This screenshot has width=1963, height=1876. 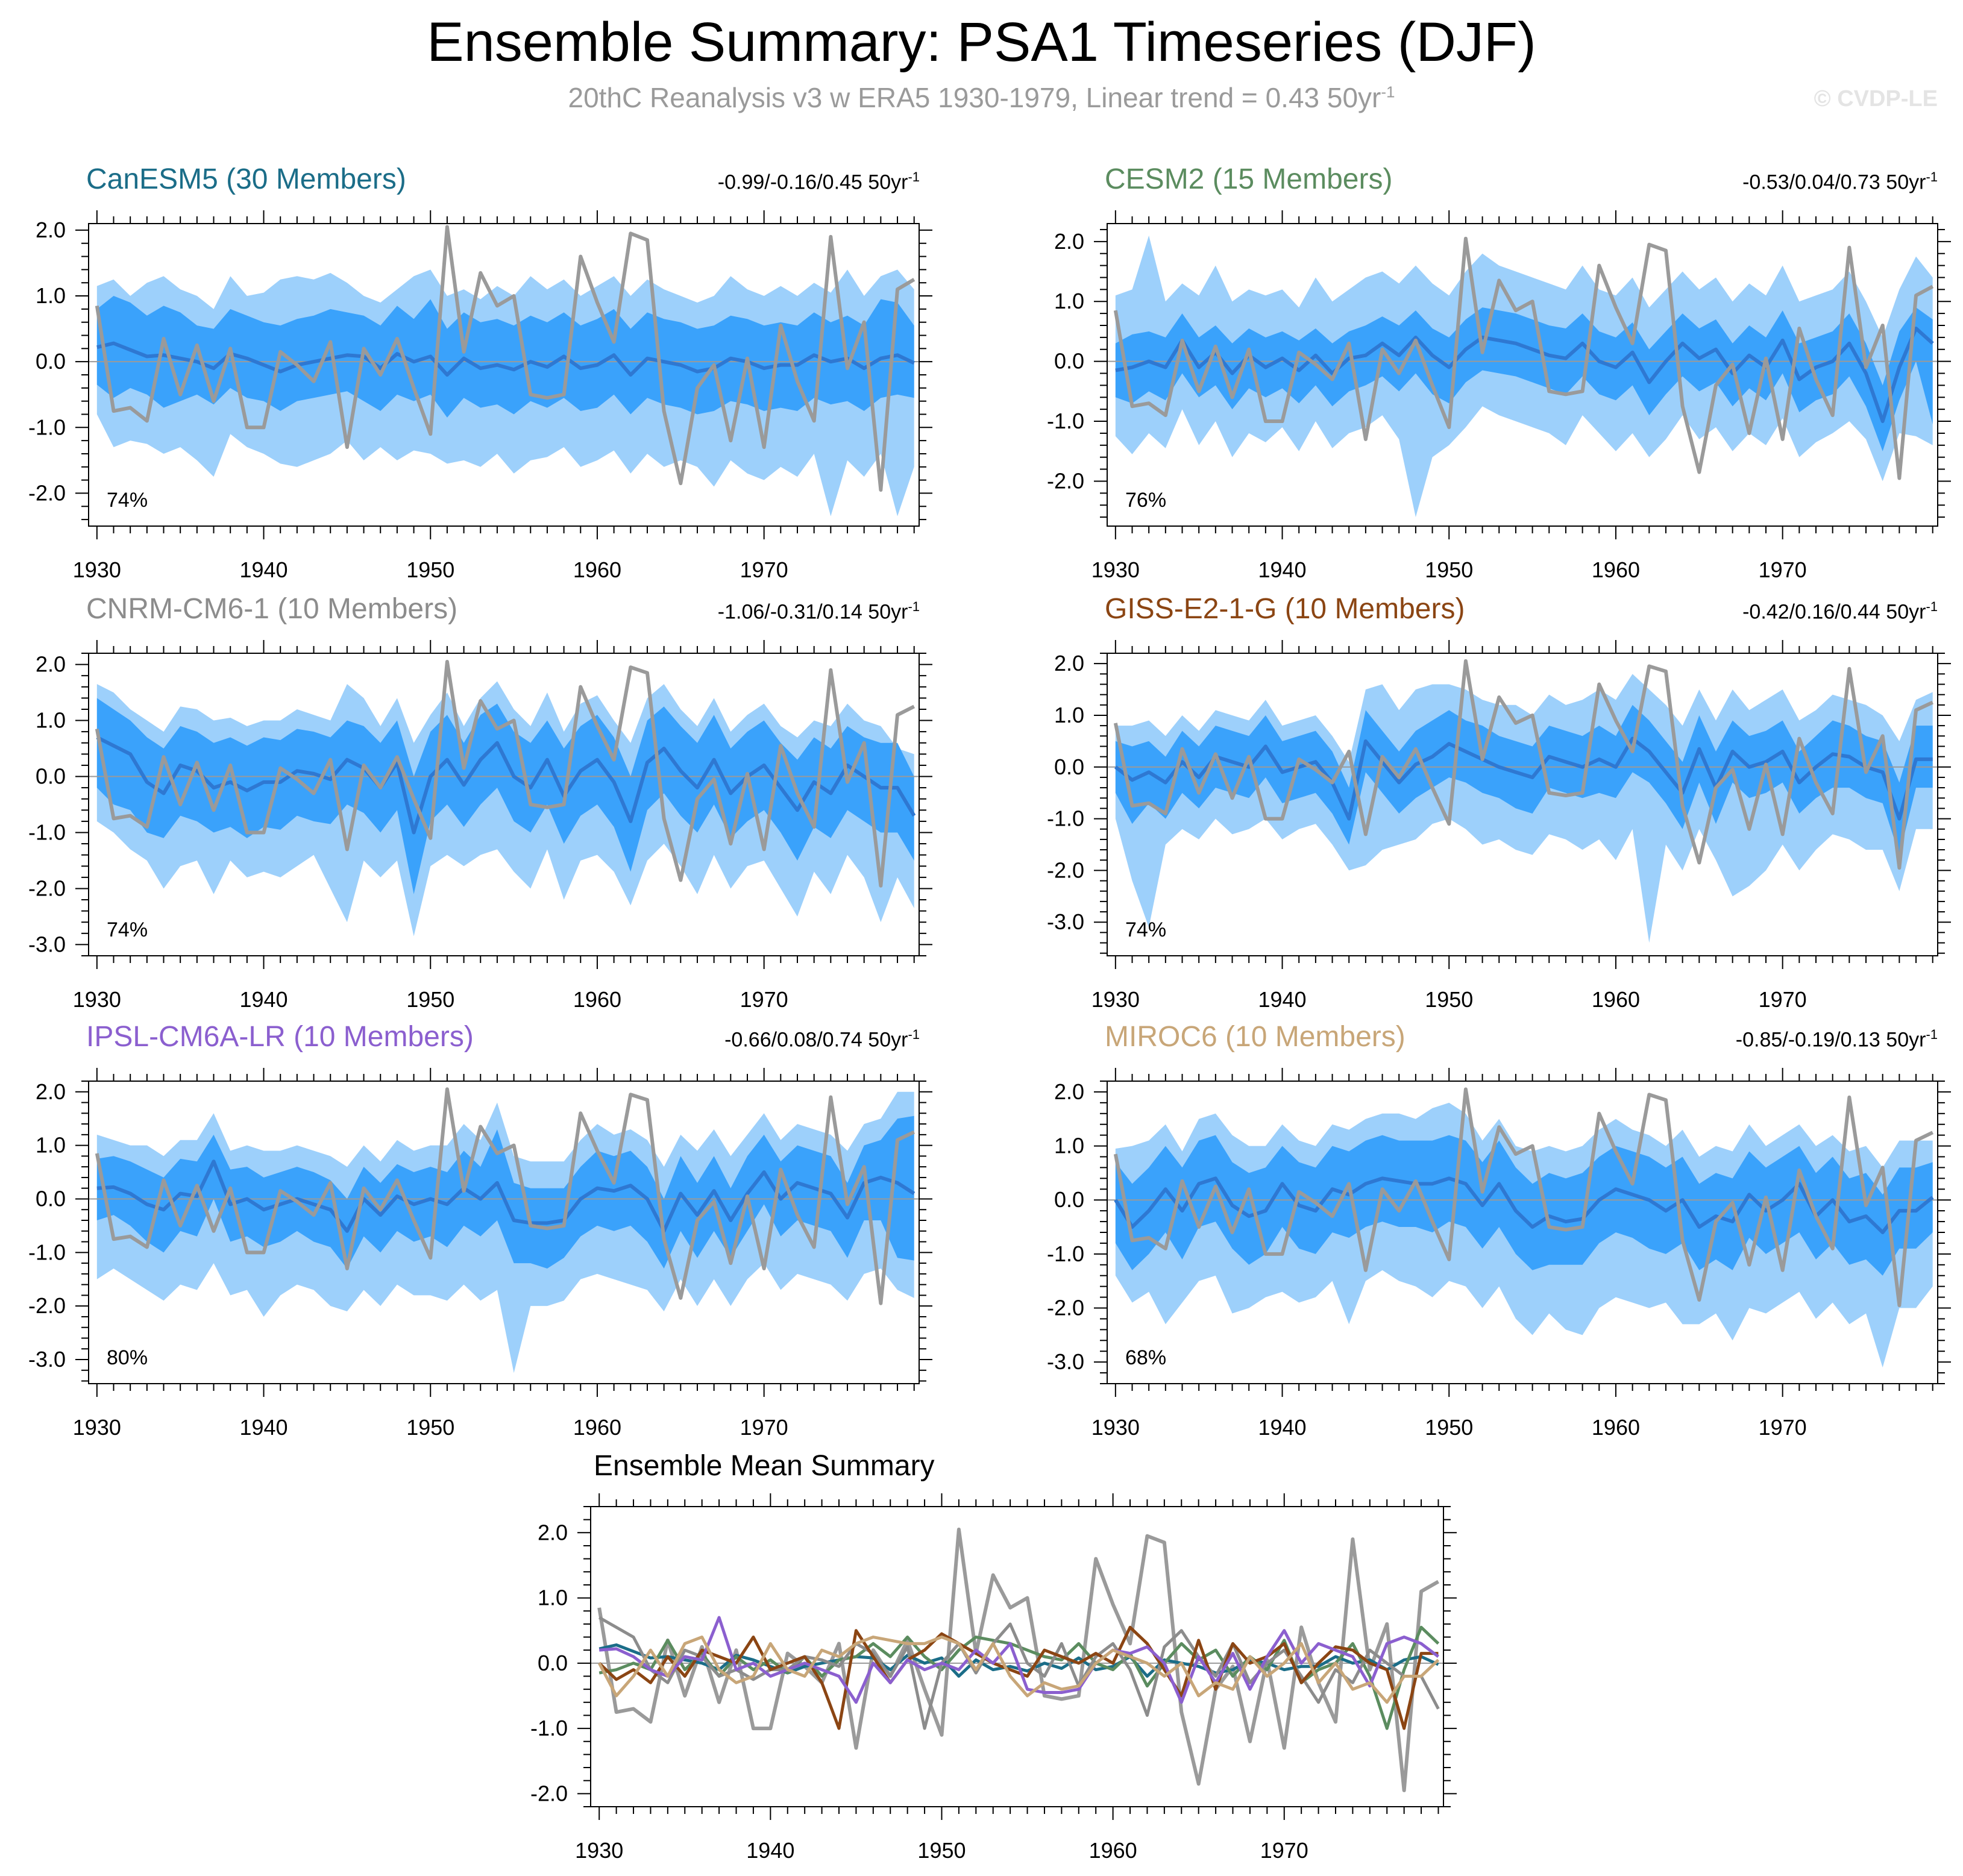 I want to click on trend-text: -0.85/-0.19/0.13 50yr, so click(x=1830, y=1040).